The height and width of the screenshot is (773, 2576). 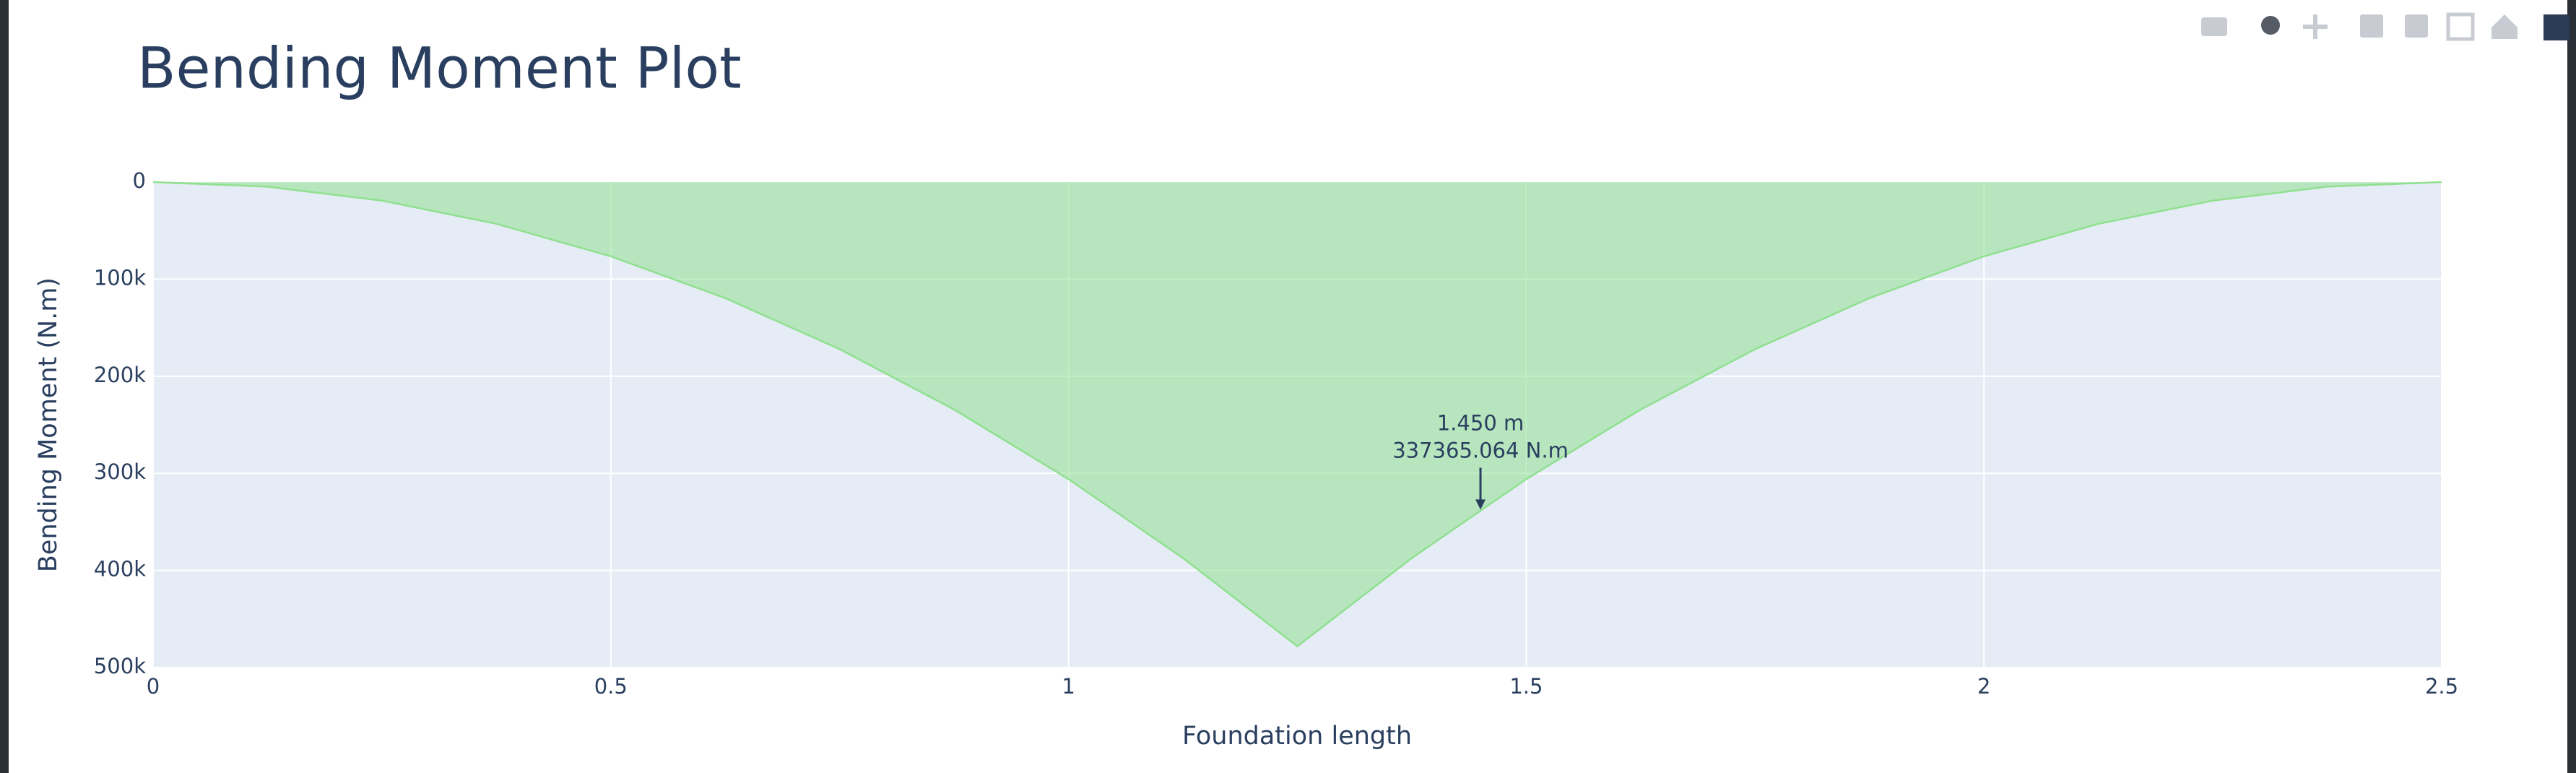 I want to click on x-axis-title: Foundation length, so click(x=1297, y=736).